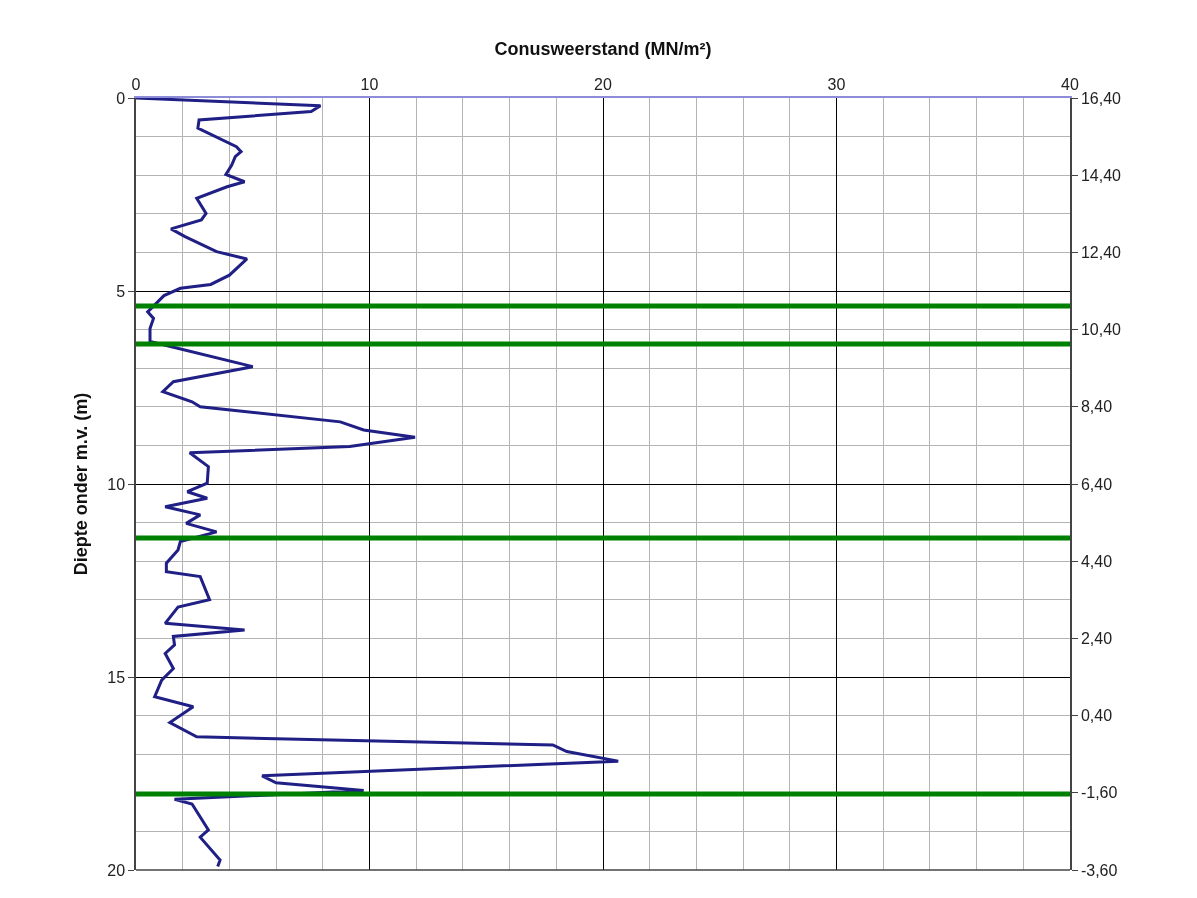  Describe the element at coordinates (116, 484) in the screenshot. I see `y-tick-label: 10` at that location.